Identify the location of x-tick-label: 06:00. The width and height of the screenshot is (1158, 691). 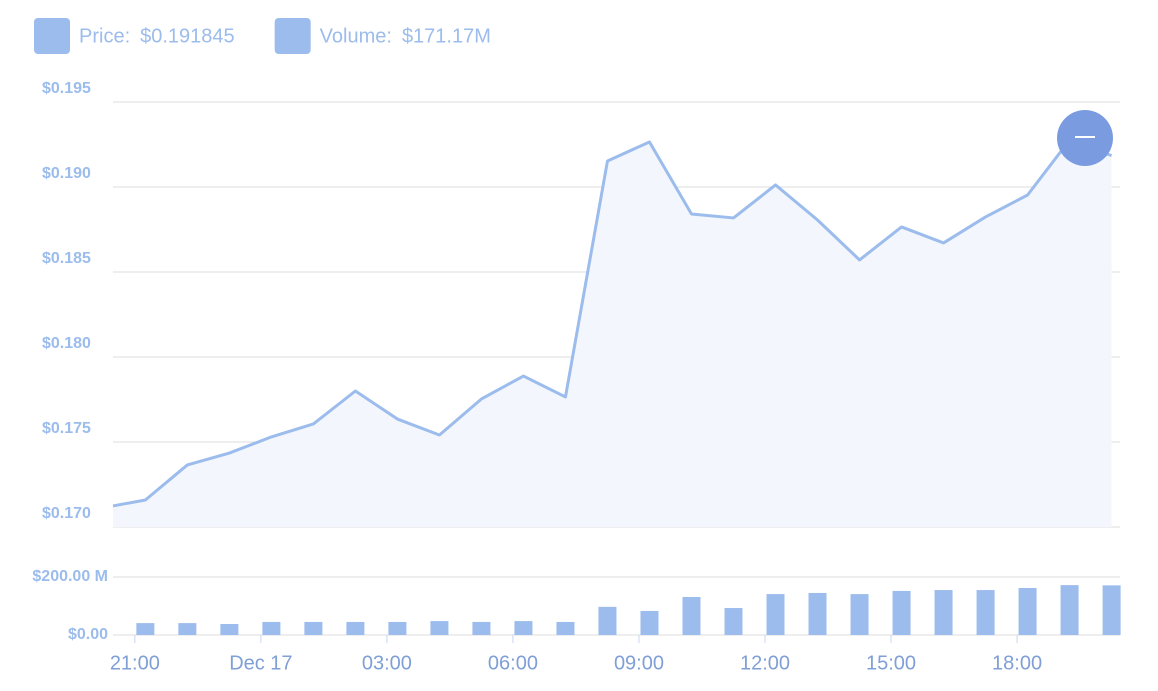
(513, 663).